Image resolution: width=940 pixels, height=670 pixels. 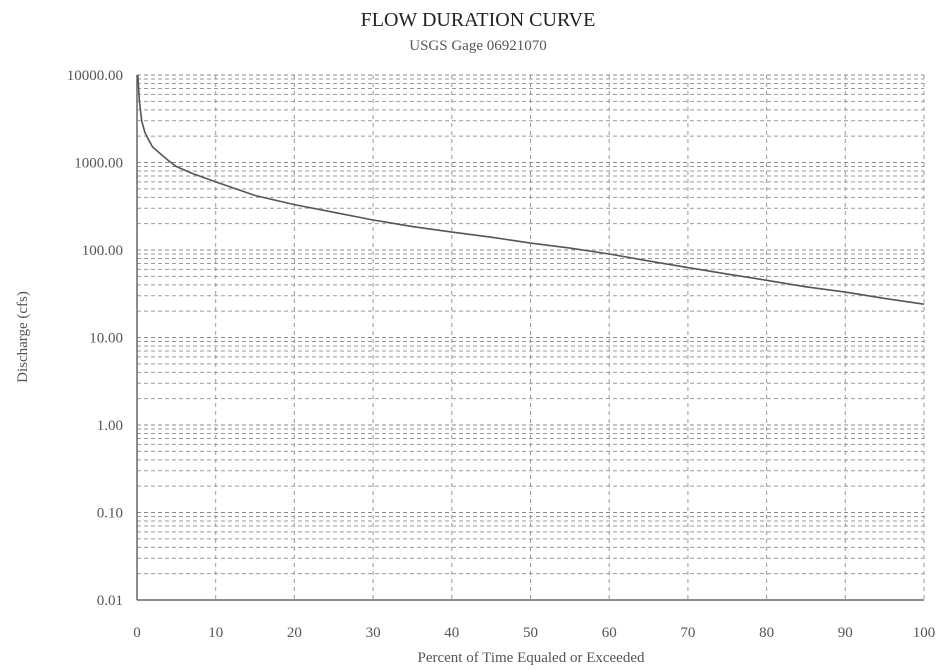 What do you see at coordinates (478, 46) in the screenshot?
I see `chart-subtitle: USGS Gage 06921070` at bounding box center [478, 46].